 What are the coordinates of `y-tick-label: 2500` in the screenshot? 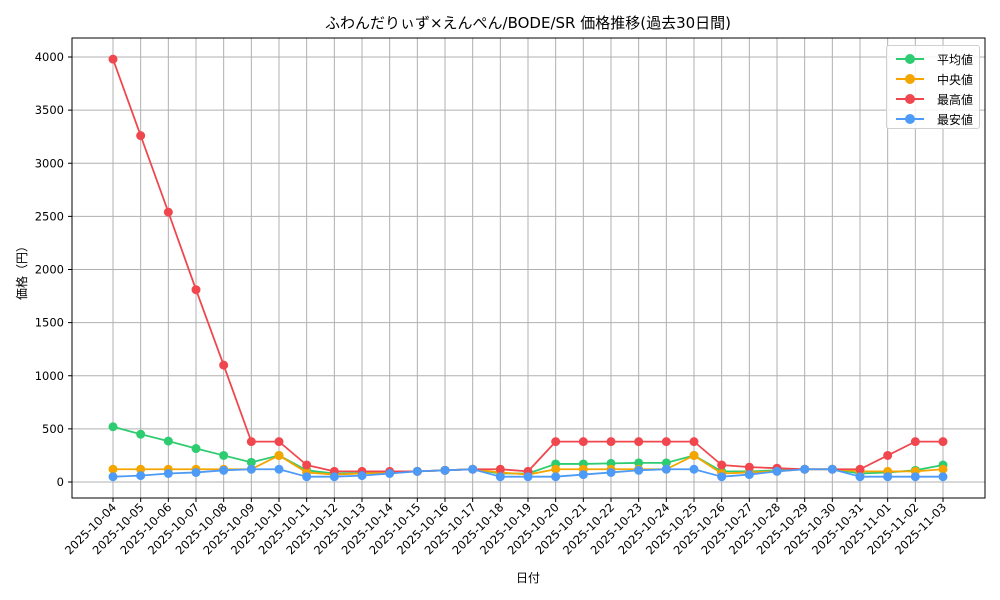 It's located at (49, 216).